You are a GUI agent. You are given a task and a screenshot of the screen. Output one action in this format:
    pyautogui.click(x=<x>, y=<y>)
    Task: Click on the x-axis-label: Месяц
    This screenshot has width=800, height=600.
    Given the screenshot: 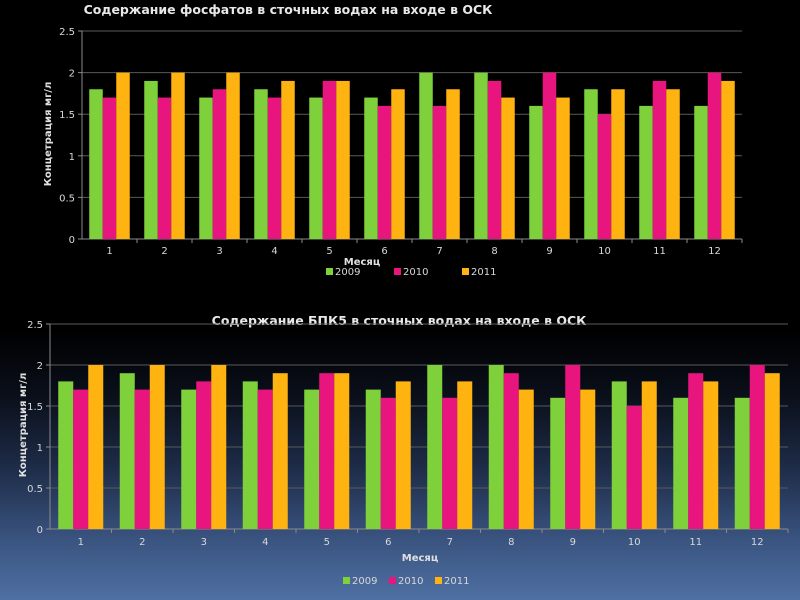 What is the action you would take?
    pyautogui.click(x=420, y=558)
    